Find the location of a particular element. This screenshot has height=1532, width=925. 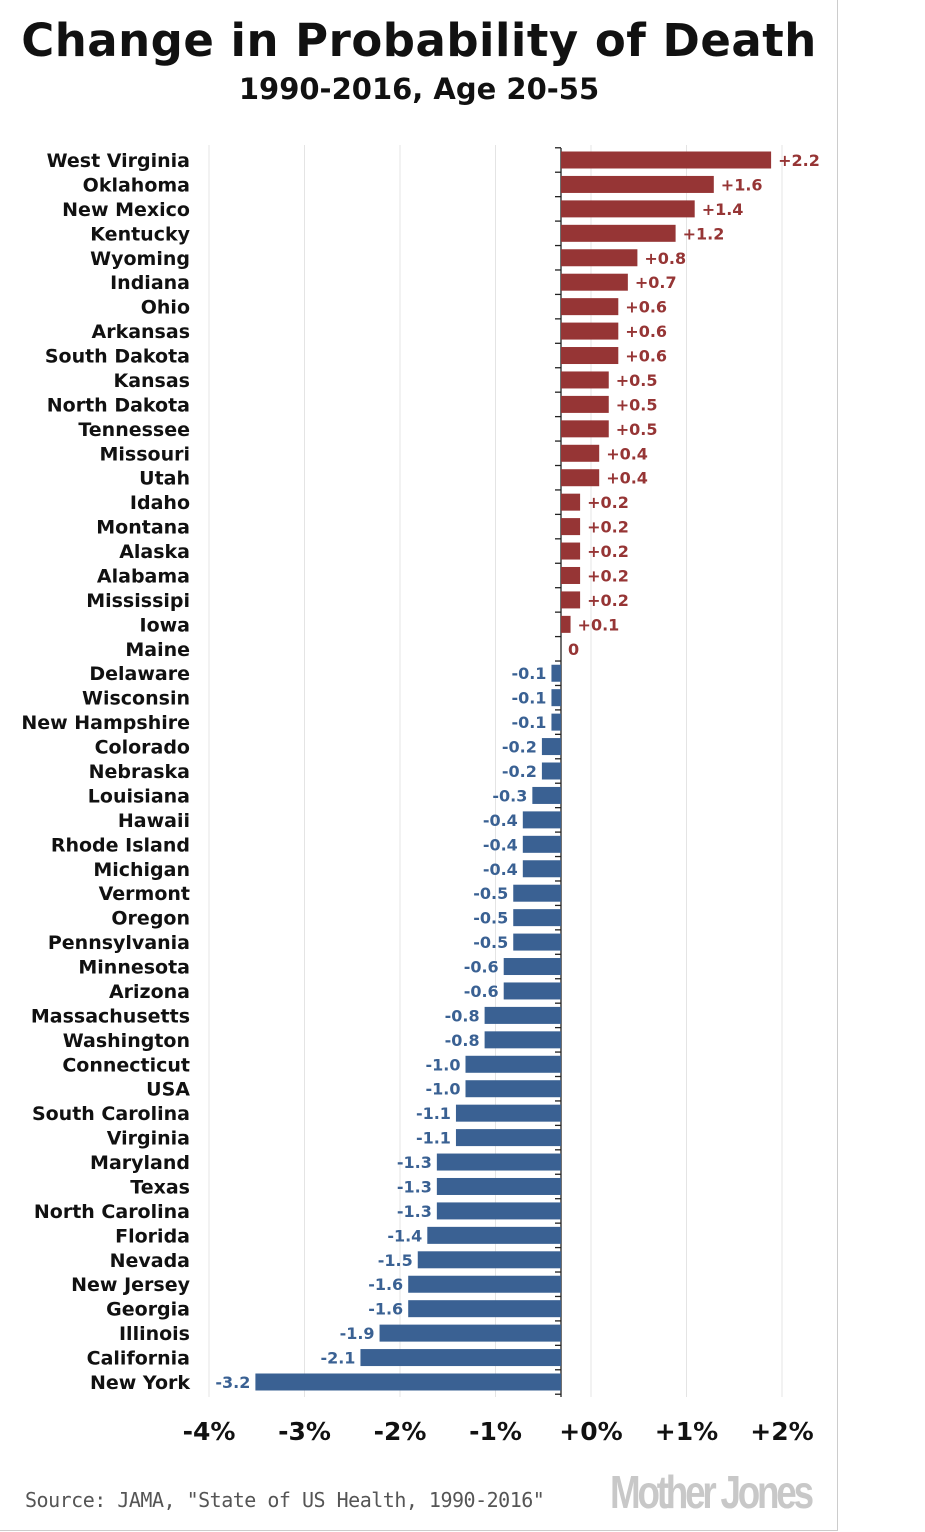

category-label: Connecticut is located at coordinates (126, 1065).